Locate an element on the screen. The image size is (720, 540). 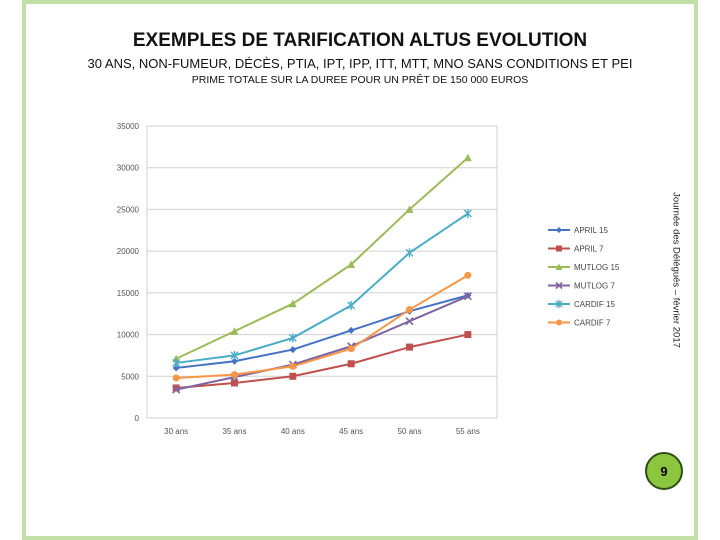
y-tick-label: 15000 is located at coordinates (128, 293).